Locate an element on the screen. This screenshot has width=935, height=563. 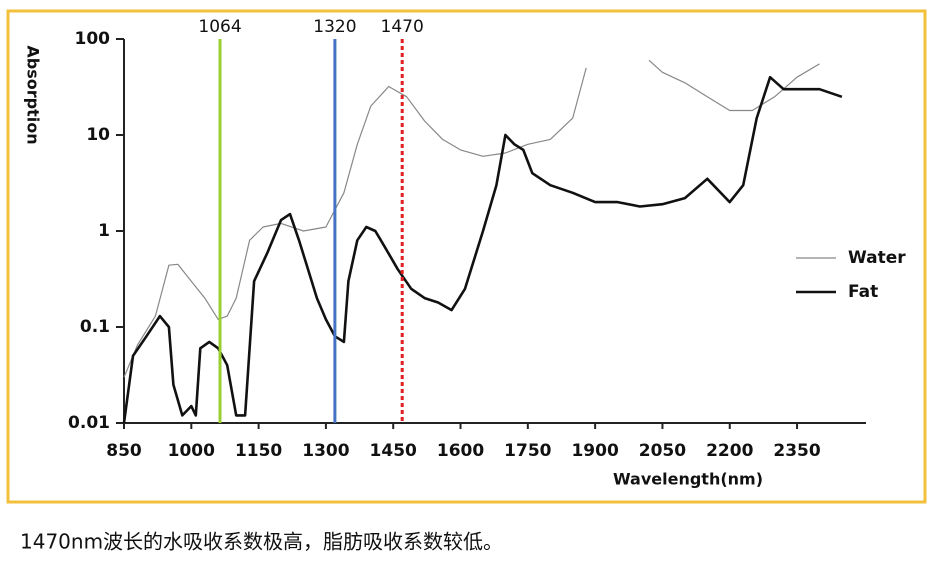
y-tick-label: 100 is located at coordinates (93, 39).